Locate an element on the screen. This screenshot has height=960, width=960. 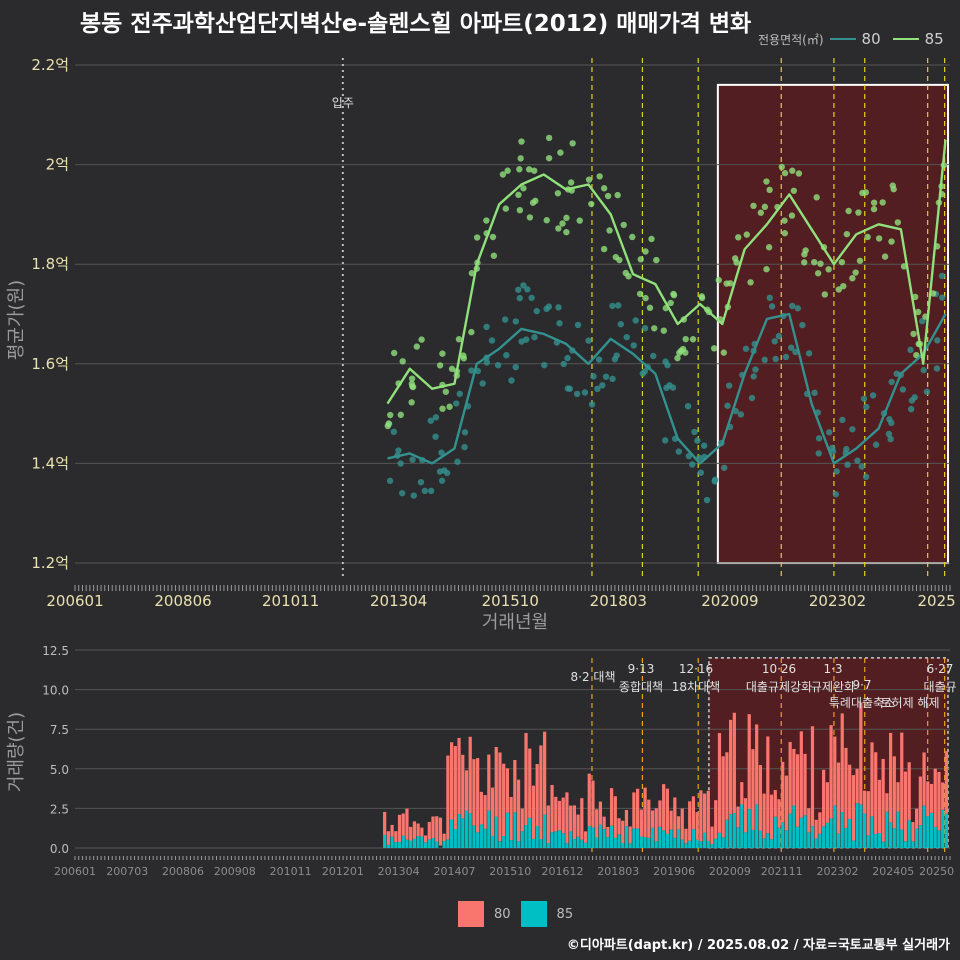
x-tick-label: 200601 is located at coordinates (74, 601).